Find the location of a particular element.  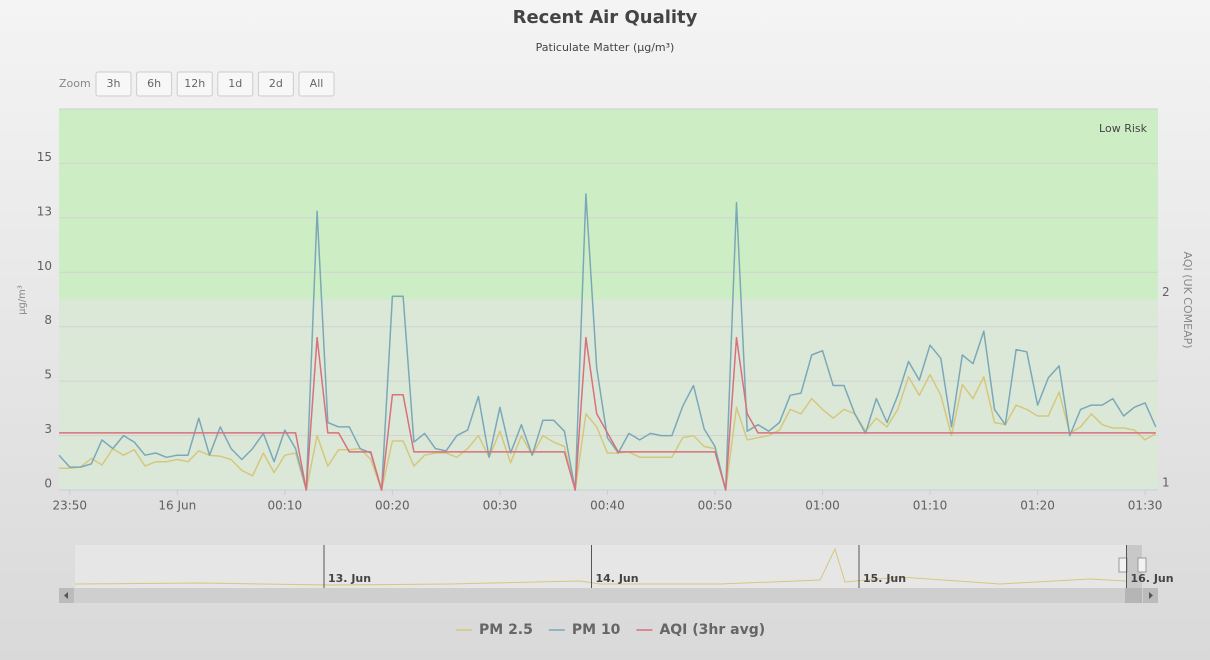

navigator-line is located at coordinates (608, 566).